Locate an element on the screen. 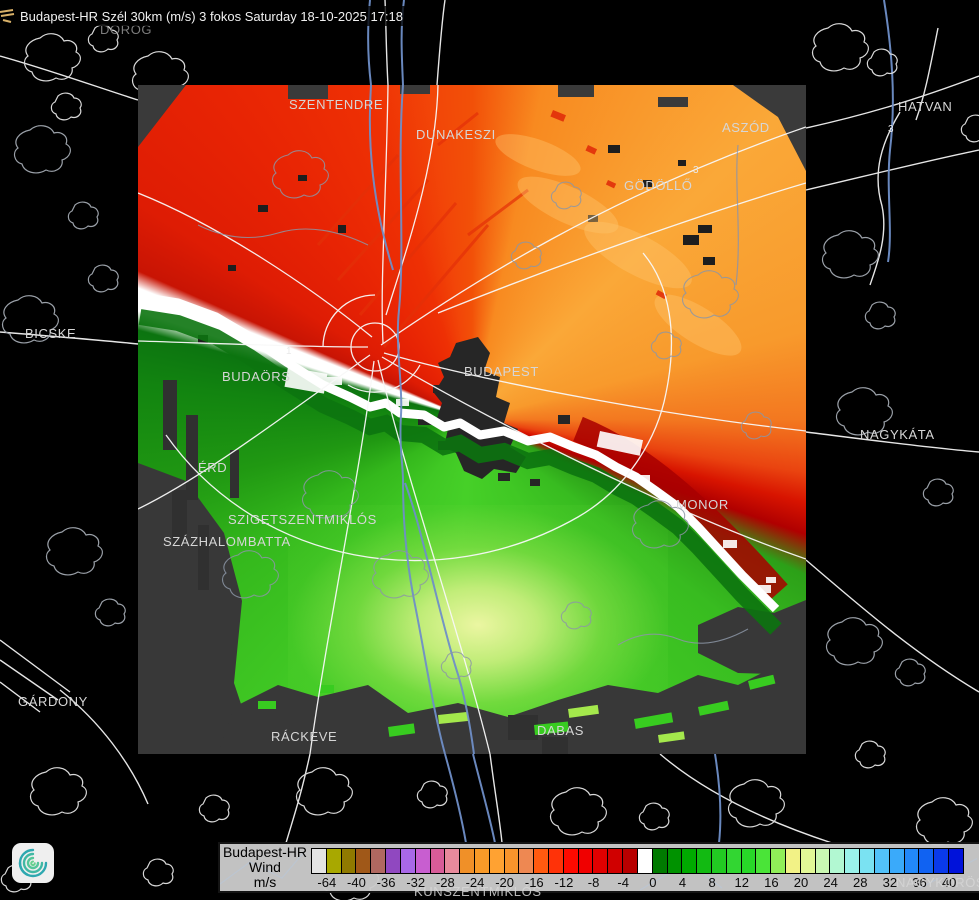  spiral-logo is located at coordinates (33, 863).